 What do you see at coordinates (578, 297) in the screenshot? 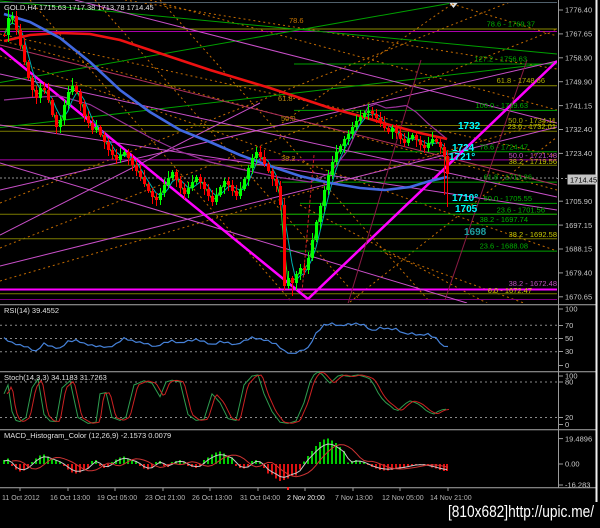
I see `svg-text: 1670.65` at bounding box center [578, 297].